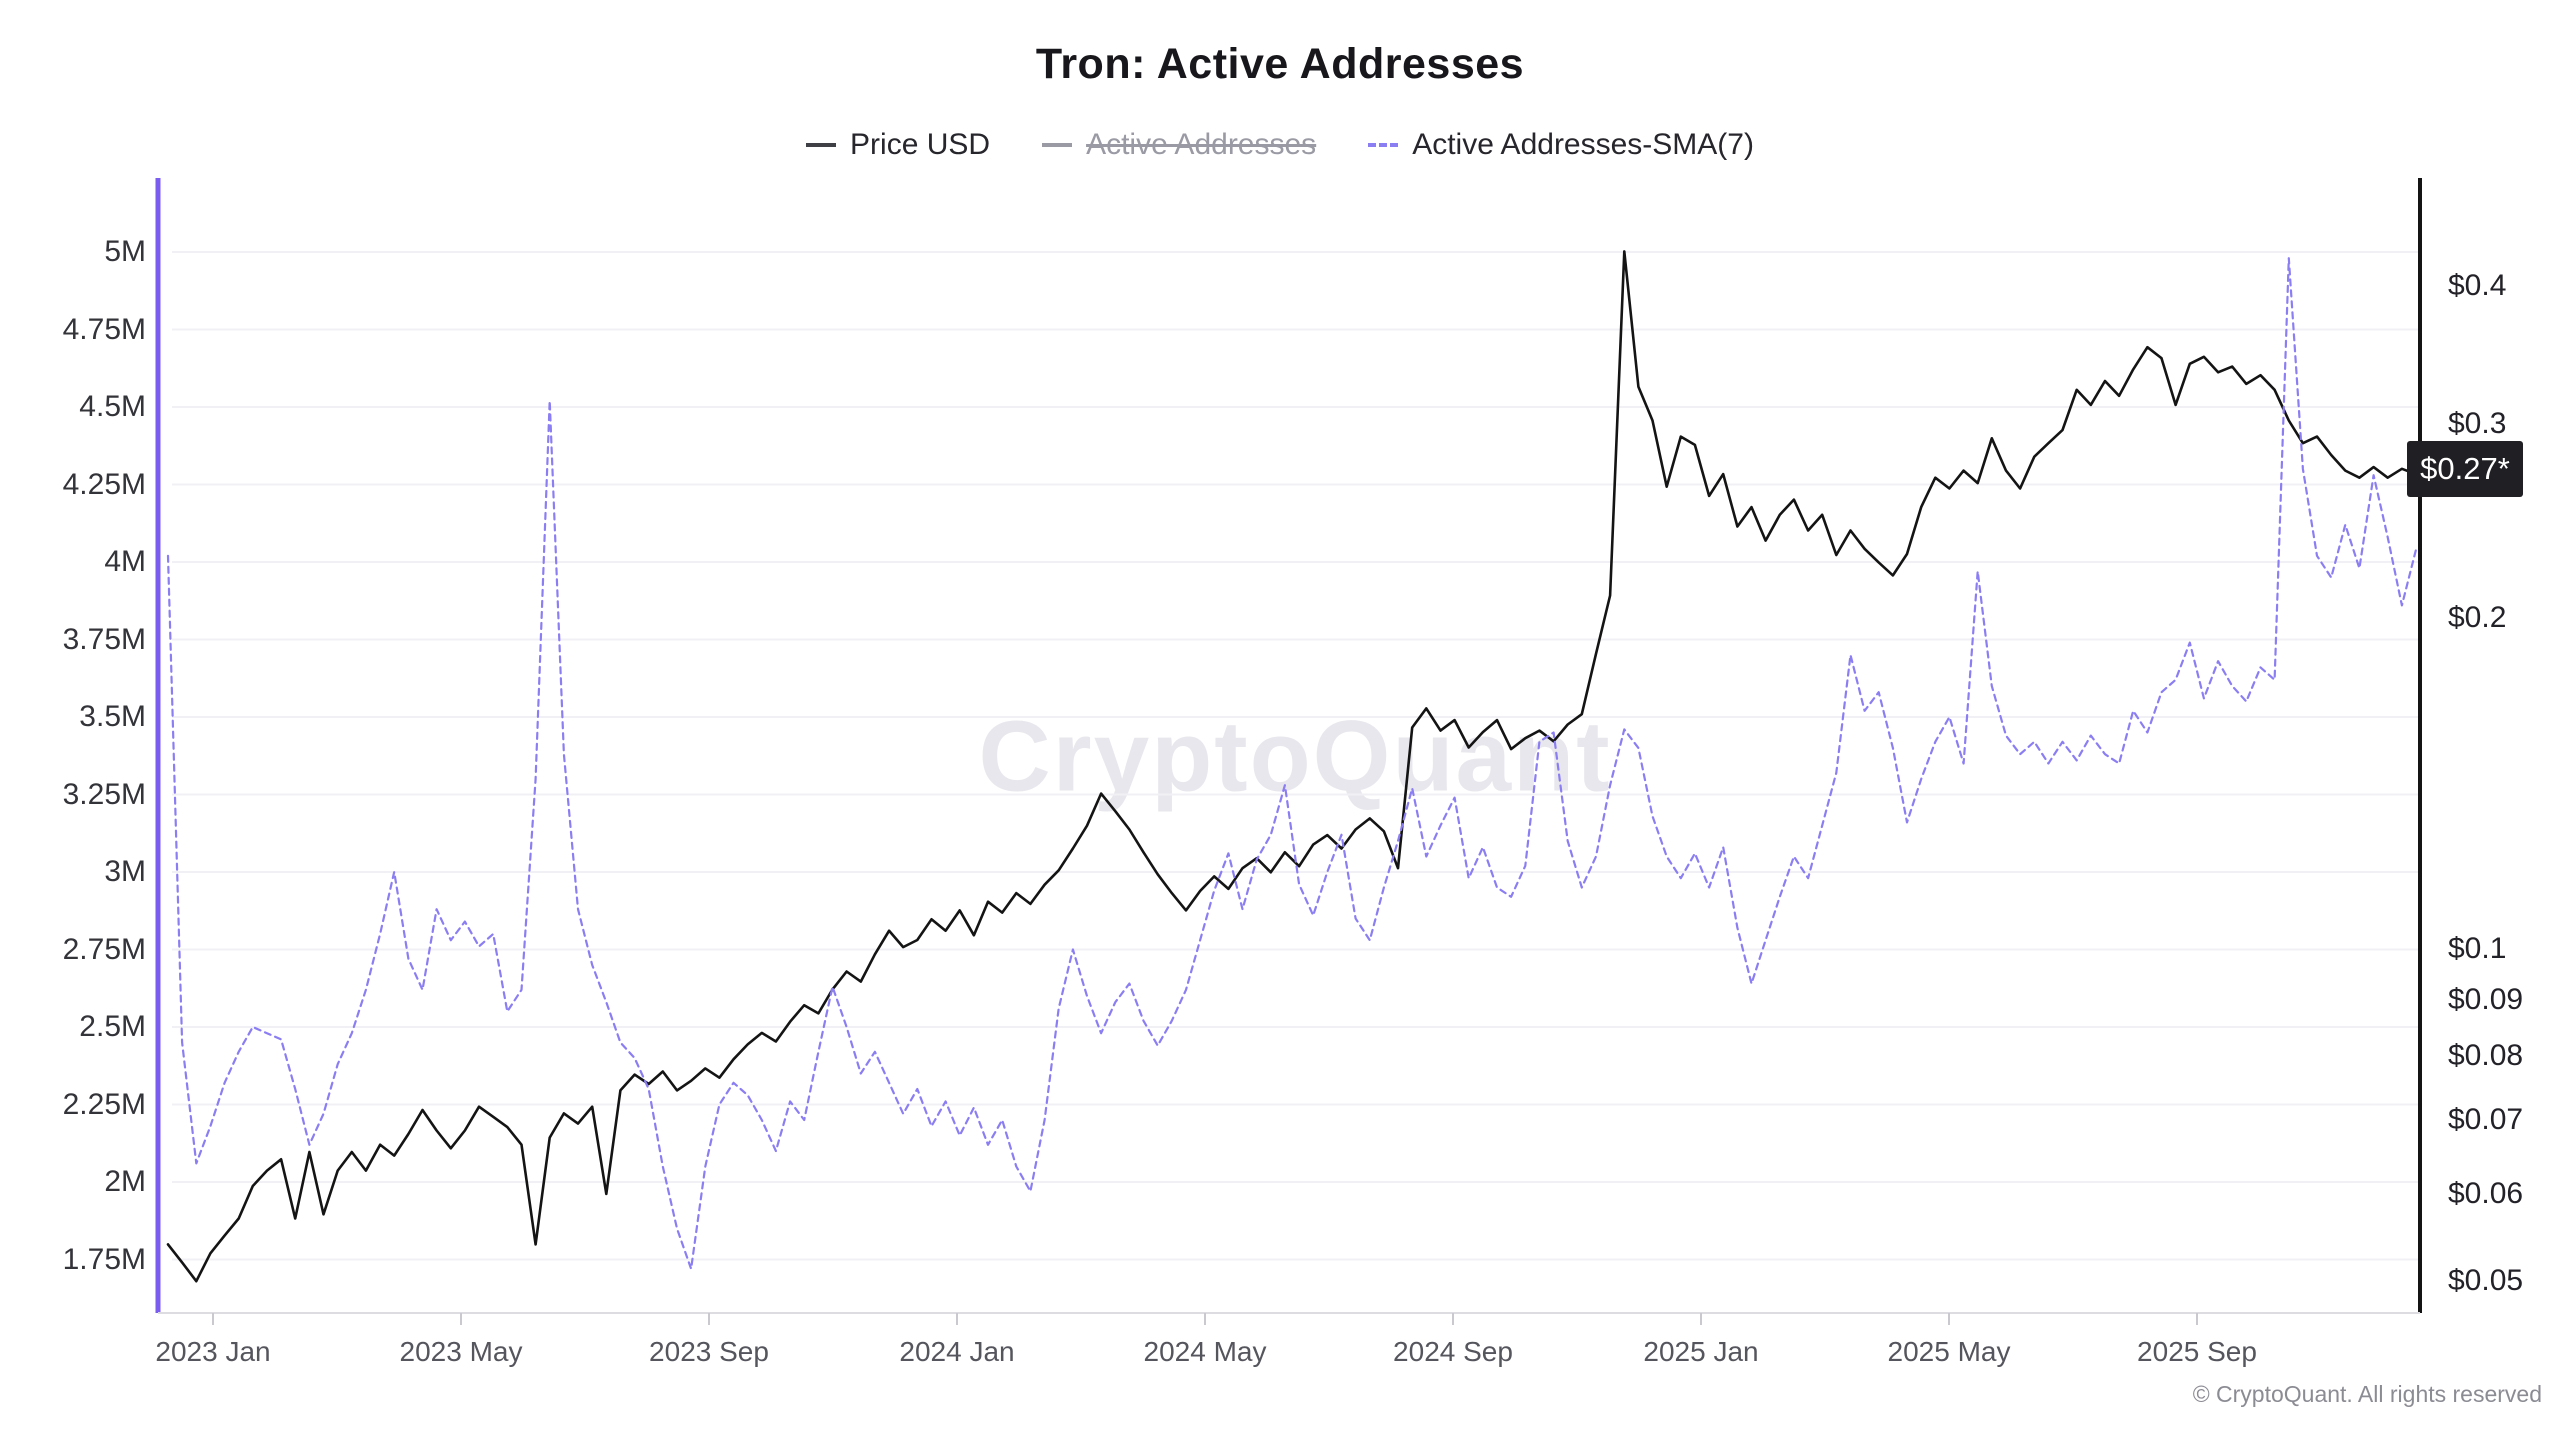  What do you see at coordinates (104, 949) in the screenshot?
I see `y-axis-label-left: 2.75M` at bounding box center [104, 949].